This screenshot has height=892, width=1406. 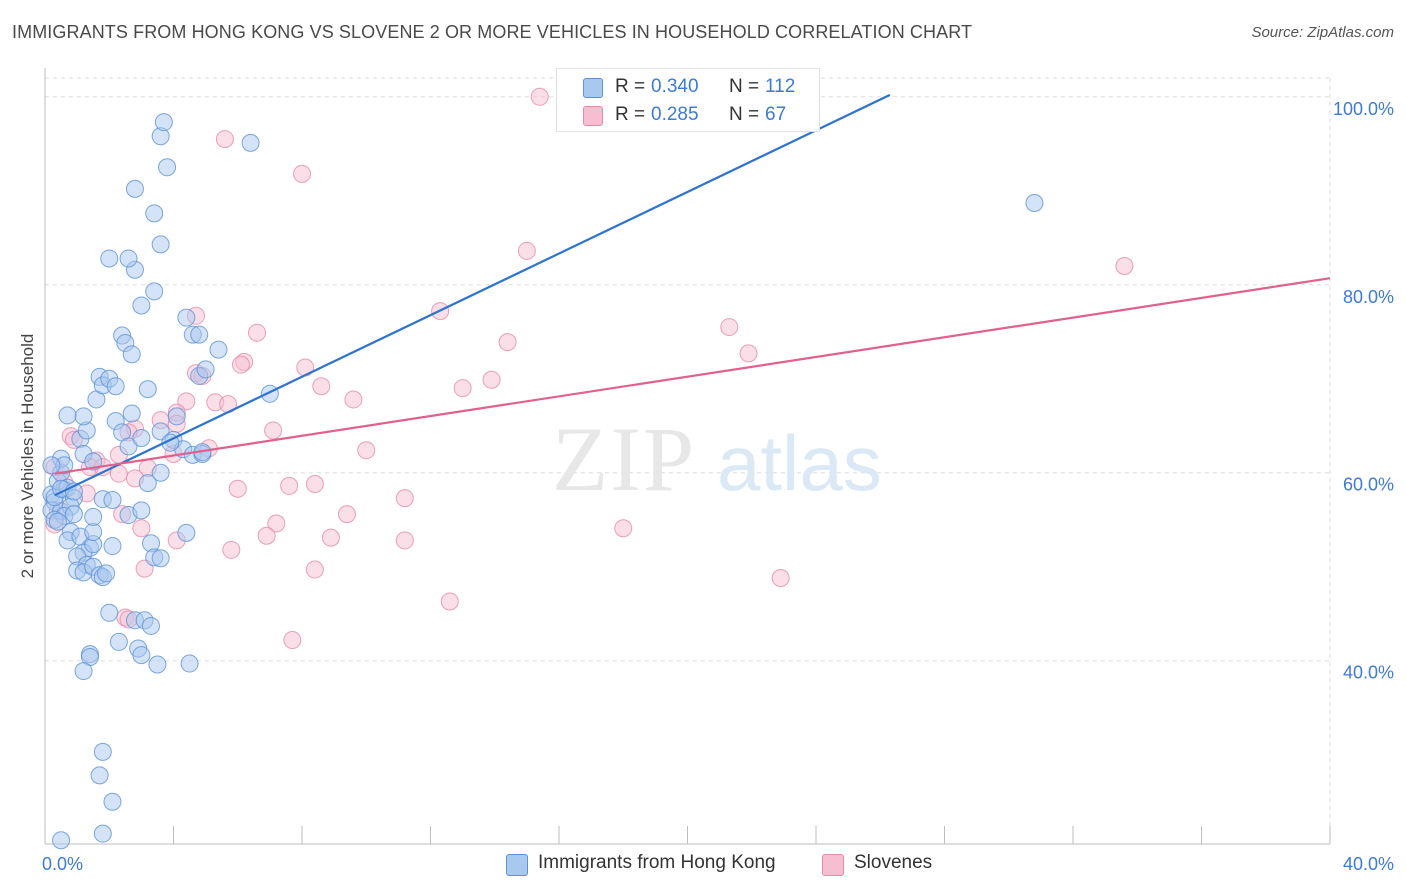 What do you see at coordinates (593, 88) in the screenshot?
I see `legend-swatch-blue` at bounding box center [593, 88].